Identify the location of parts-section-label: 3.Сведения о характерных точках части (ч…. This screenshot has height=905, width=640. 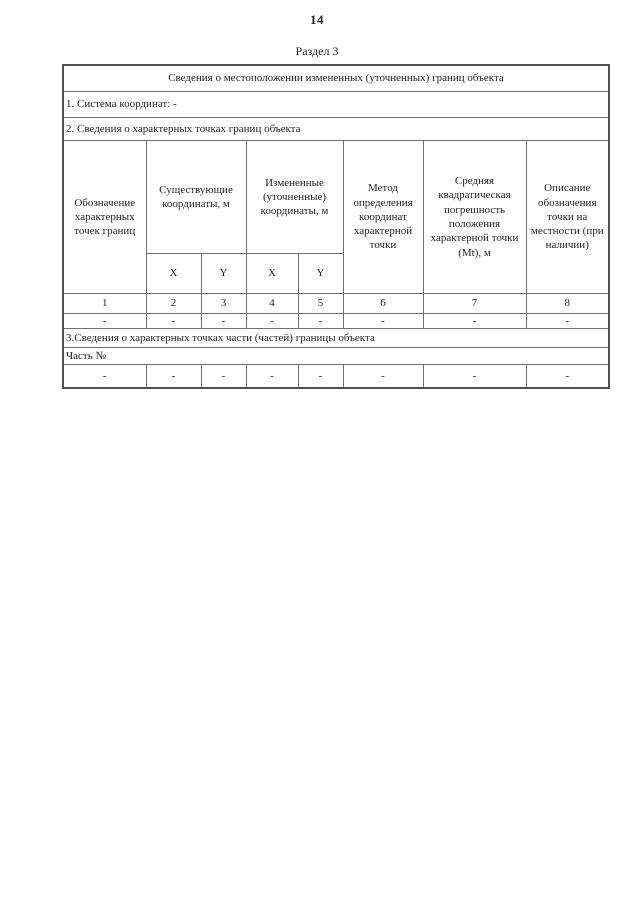
(336, 338).